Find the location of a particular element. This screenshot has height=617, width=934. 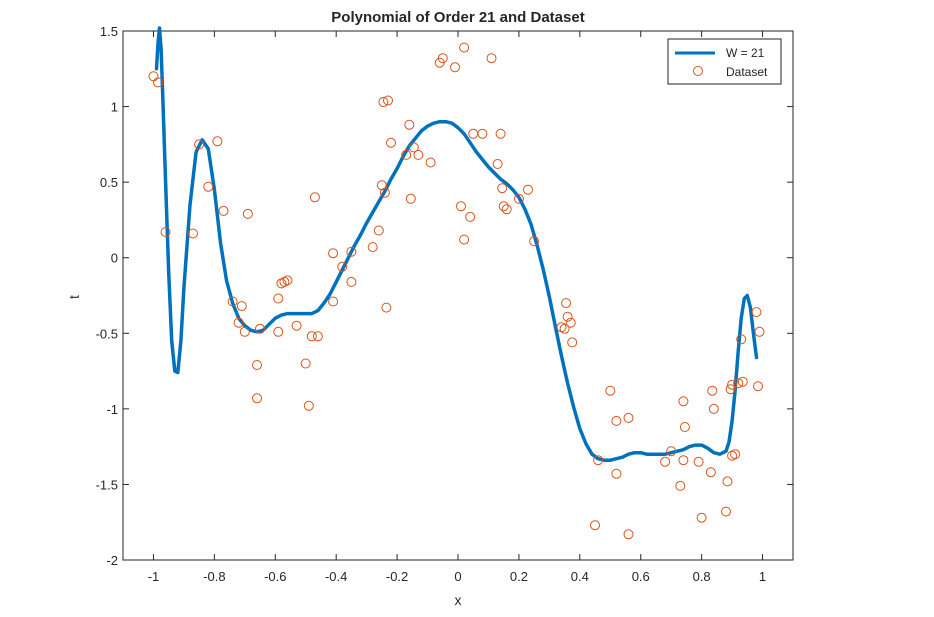

x-tick-label: -0.2 is located at coordinates (397, 576).